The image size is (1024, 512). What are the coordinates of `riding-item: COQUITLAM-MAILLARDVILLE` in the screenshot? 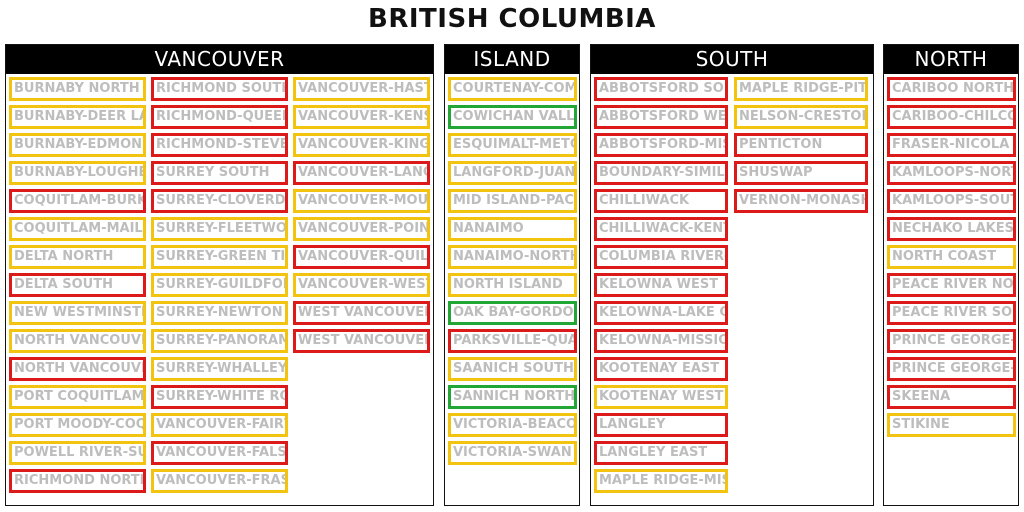 It's located at (77, 229).